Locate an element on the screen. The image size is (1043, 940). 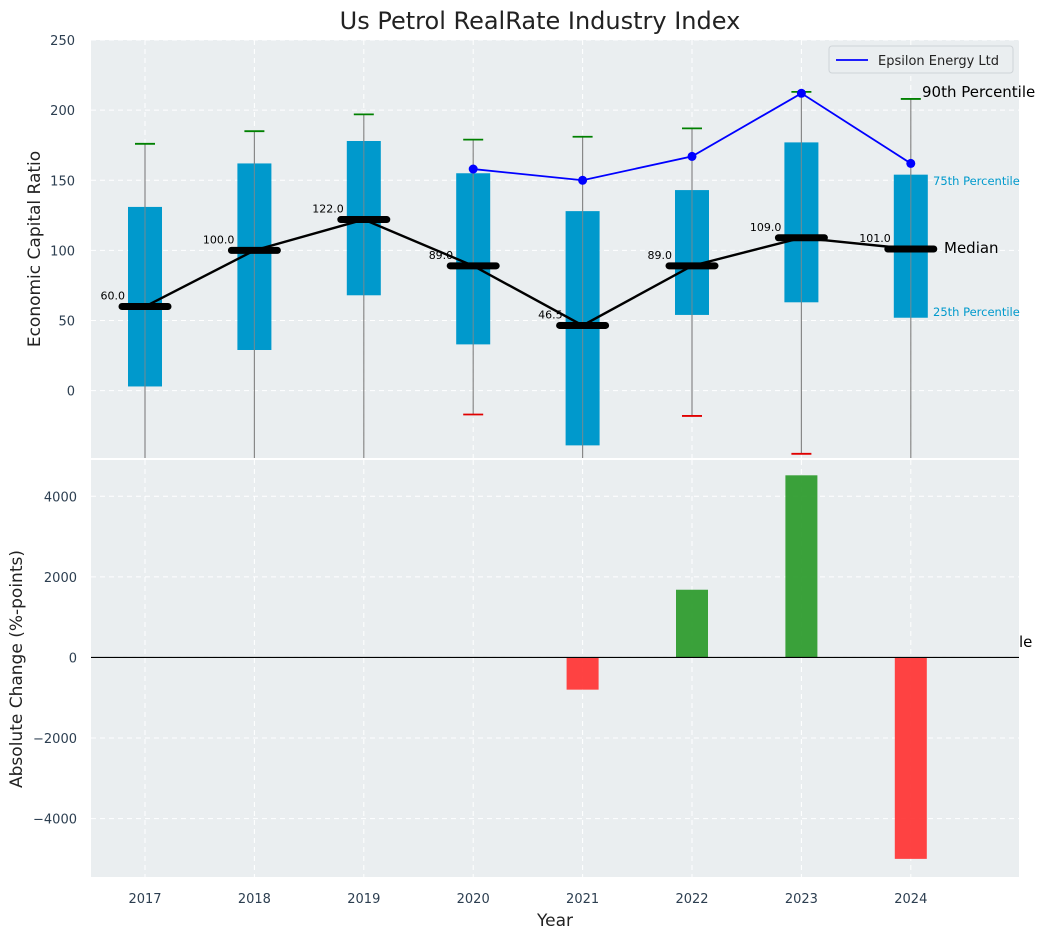
median-value-label: 101.0 is located at coordinates (875, 238).